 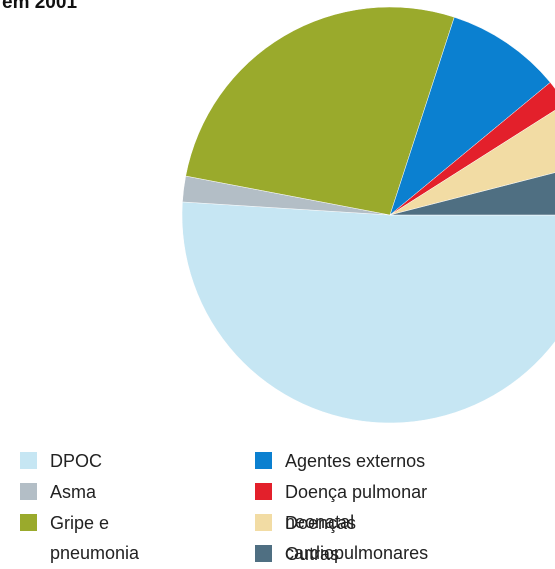 I want to click on legend-item: Doença pulmonar neonatal, so click(x=370, y=507).